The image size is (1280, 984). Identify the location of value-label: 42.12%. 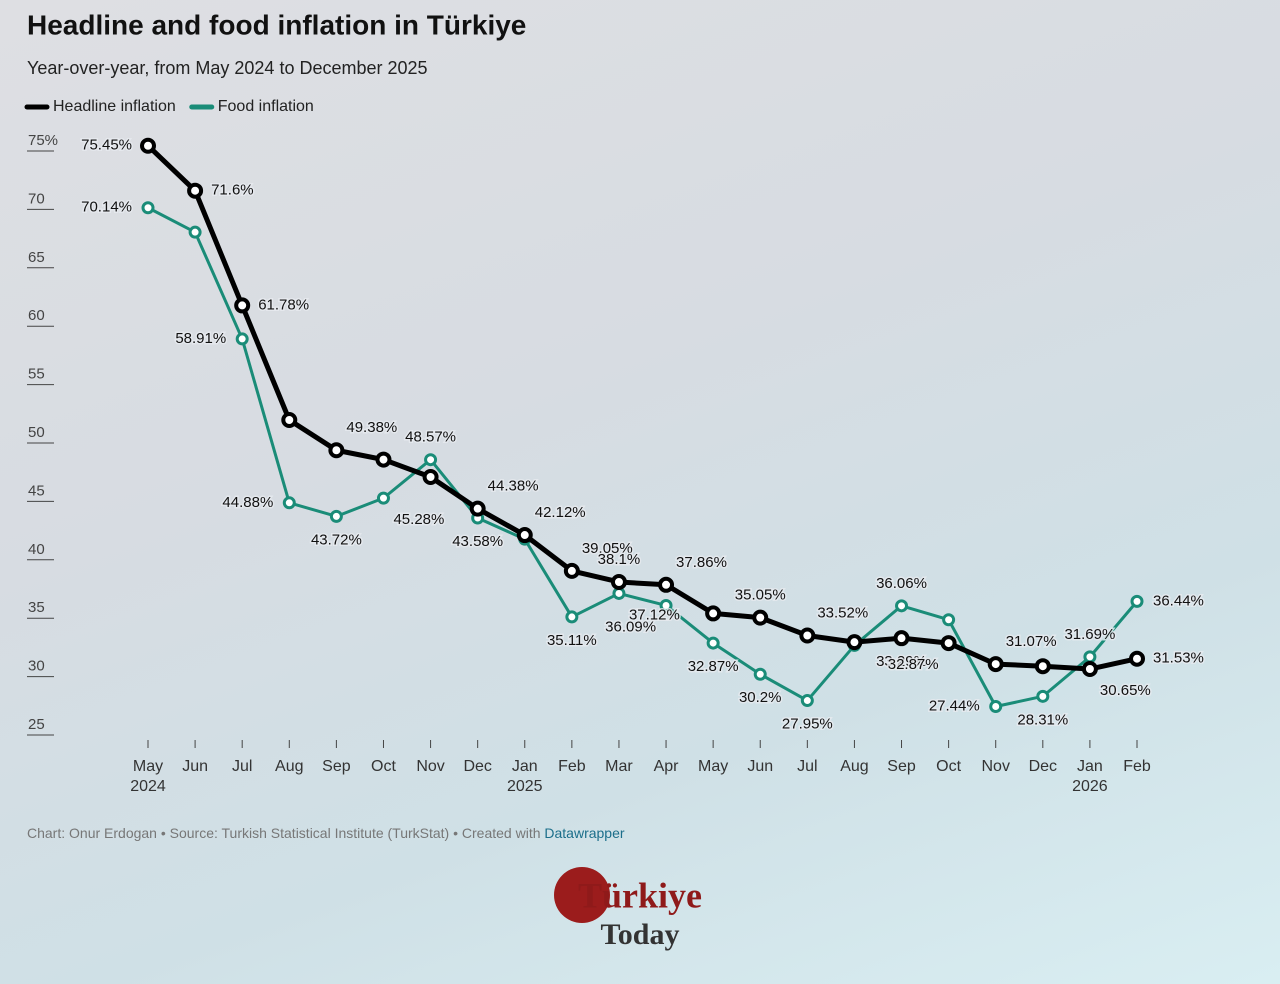
(560, 512).